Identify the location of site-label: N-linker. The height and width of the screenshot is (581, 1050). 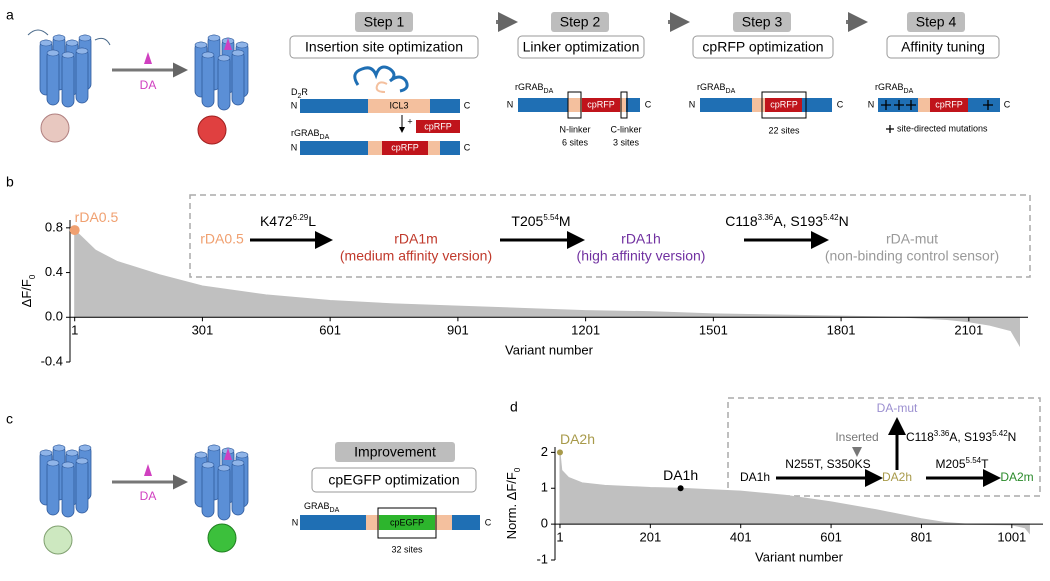
(574, 129).